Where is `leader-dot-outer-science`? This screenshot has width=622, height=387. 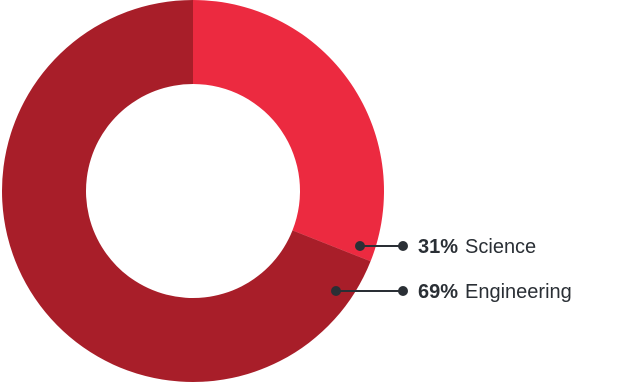
leader-dot-outer-science is located at coordinates (403, 246).